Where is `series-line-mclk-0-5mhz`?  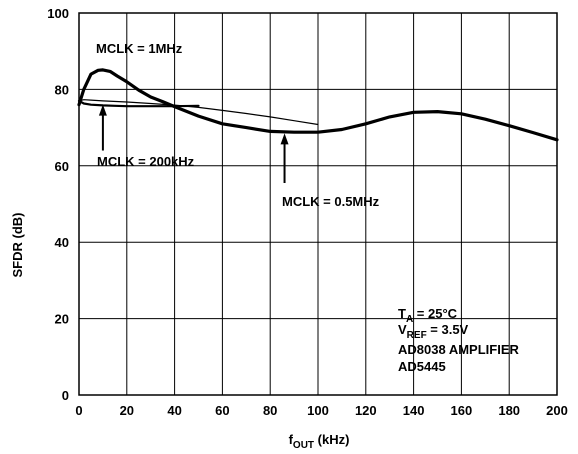 series-line-mclk-0-5mhz is located at coordinates (198, 112).